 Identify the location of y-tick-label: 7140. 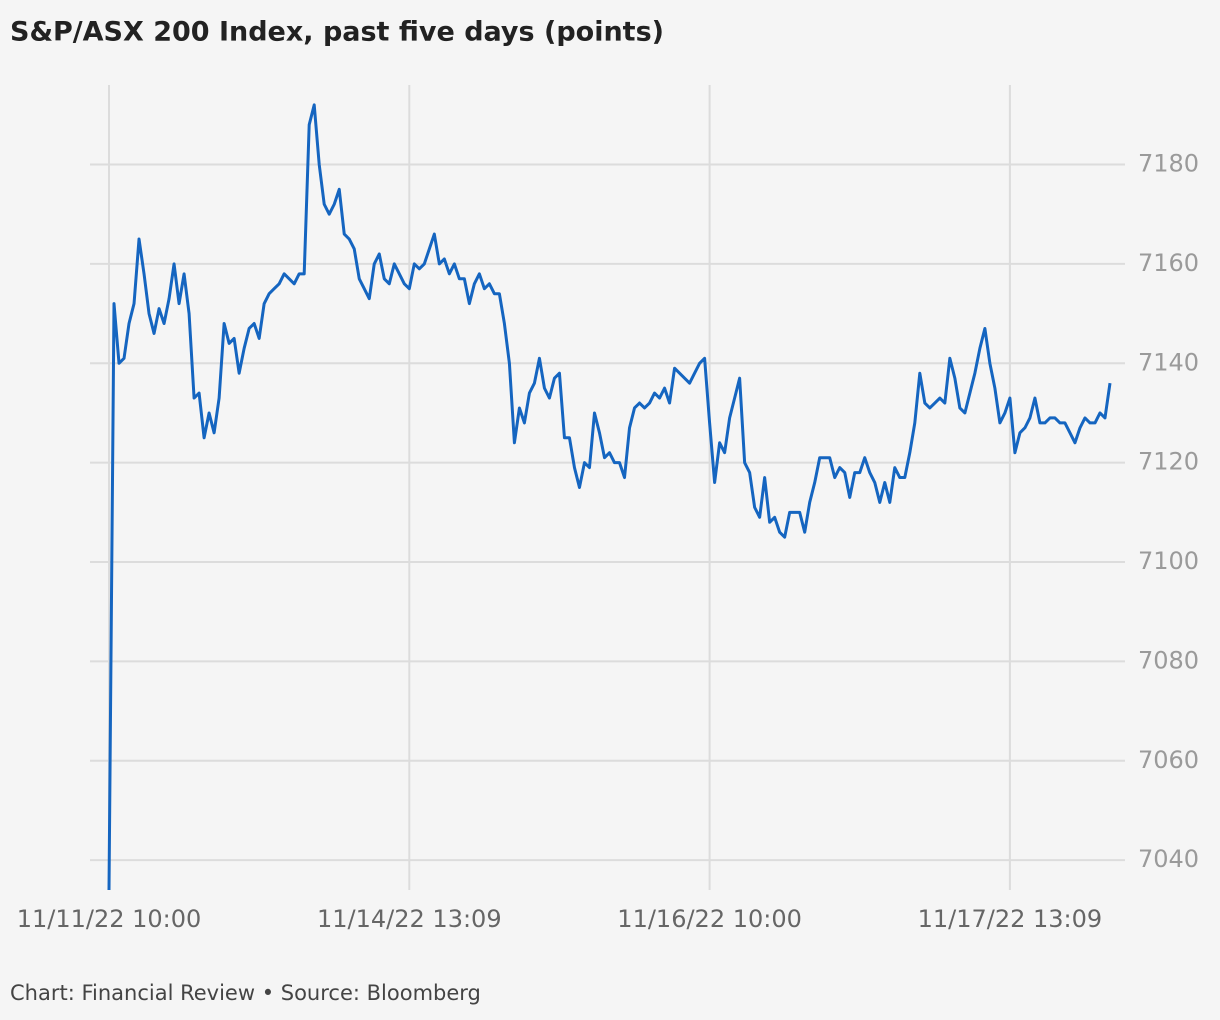
(1168, 362).